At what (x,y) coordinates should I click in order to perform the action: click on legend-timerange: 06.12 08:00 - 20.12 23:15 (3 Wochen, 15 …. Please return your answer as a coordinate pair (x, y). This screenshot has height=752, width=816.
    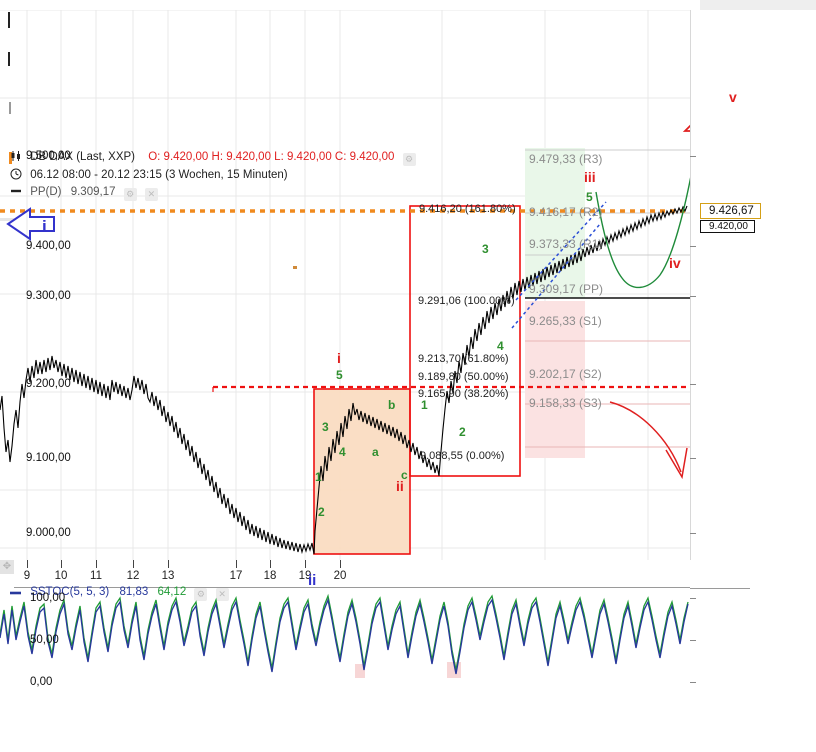
    Looking at the image, I should click on (159, 175).